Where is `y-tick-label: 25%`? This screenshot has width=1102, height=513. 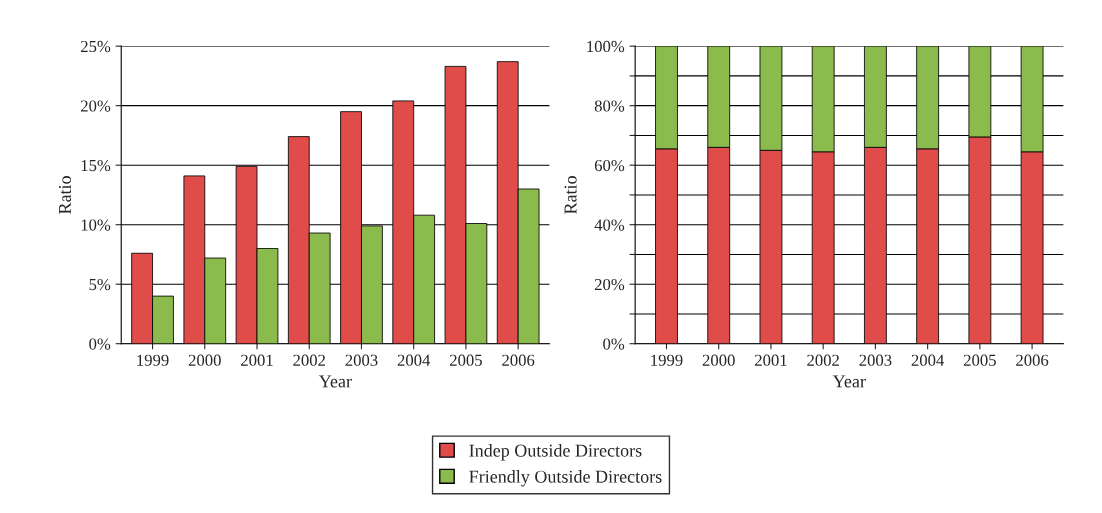 y-tick-label: 25% is located at coordinates (95, 46).